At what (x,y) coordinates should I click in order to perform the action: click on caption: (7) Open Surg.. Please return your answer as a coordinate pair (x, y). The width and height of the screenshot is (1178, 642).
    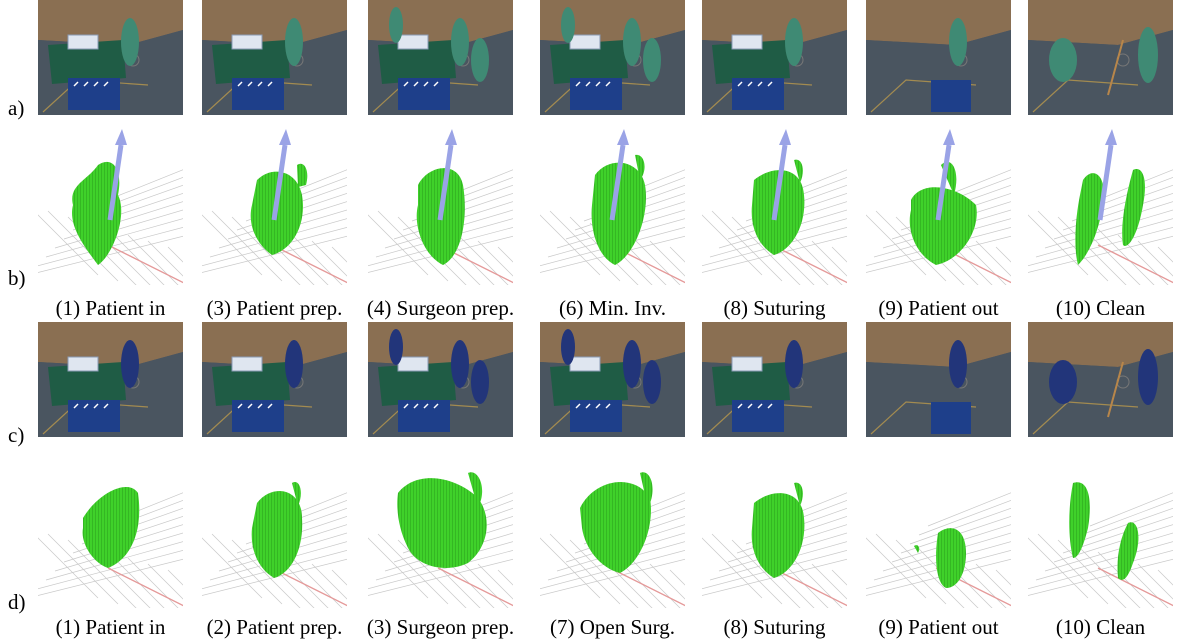
    Looking at the image, I should click on (612, 627).